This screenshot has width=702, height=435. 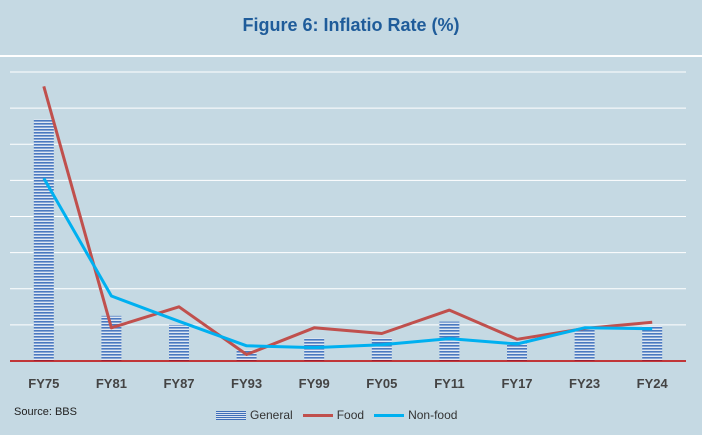 I want to click on legend-item-nonfood: Non-food, so click(x=415, y=415).